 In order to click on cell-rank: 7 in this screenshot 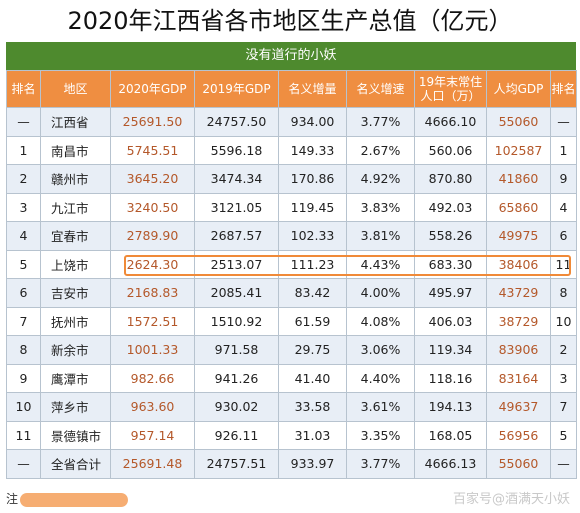, I will do `click(23, 321)`.